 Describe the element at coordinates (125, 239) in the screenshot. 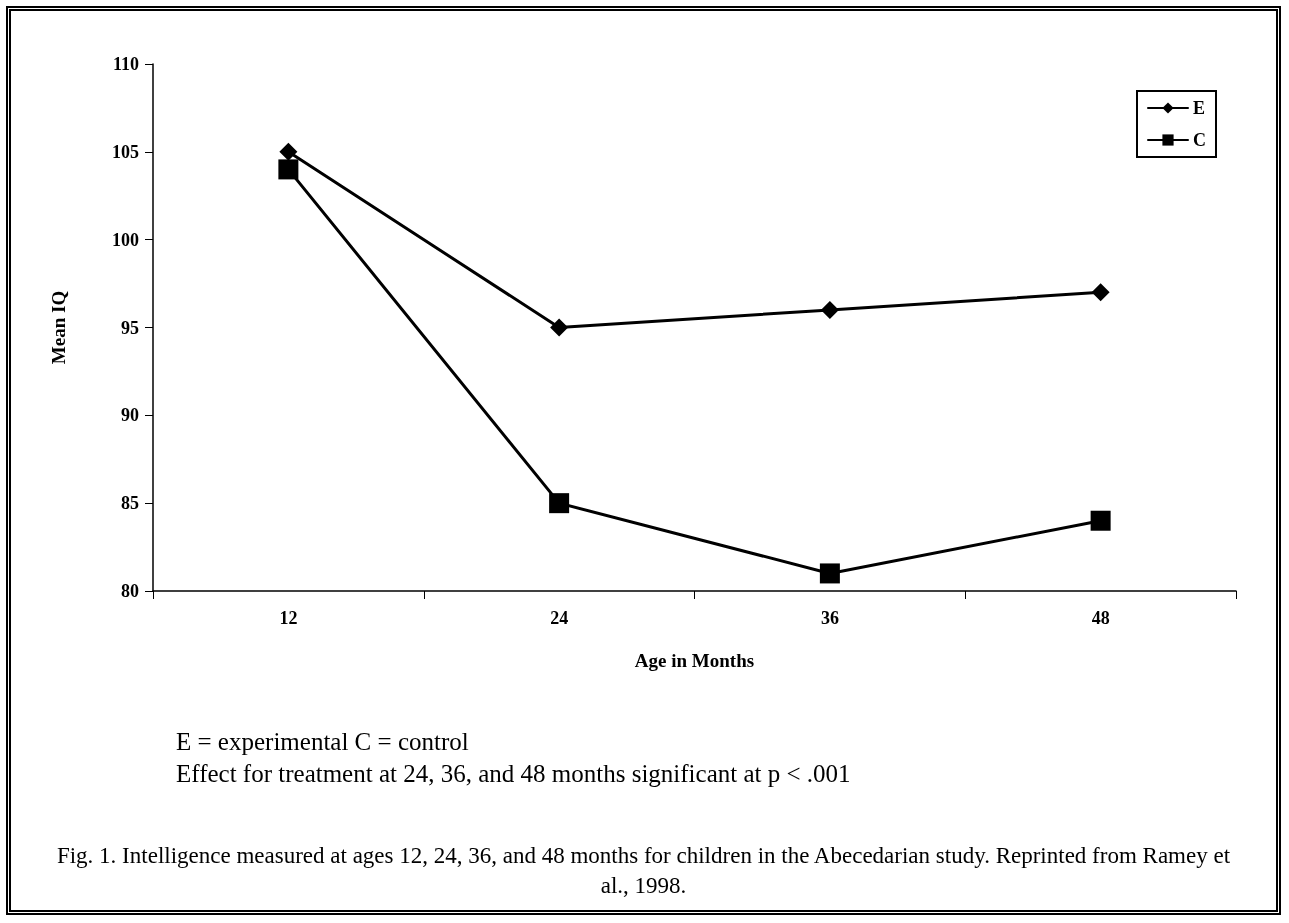

I see `y-tick-label: 100` at that location.